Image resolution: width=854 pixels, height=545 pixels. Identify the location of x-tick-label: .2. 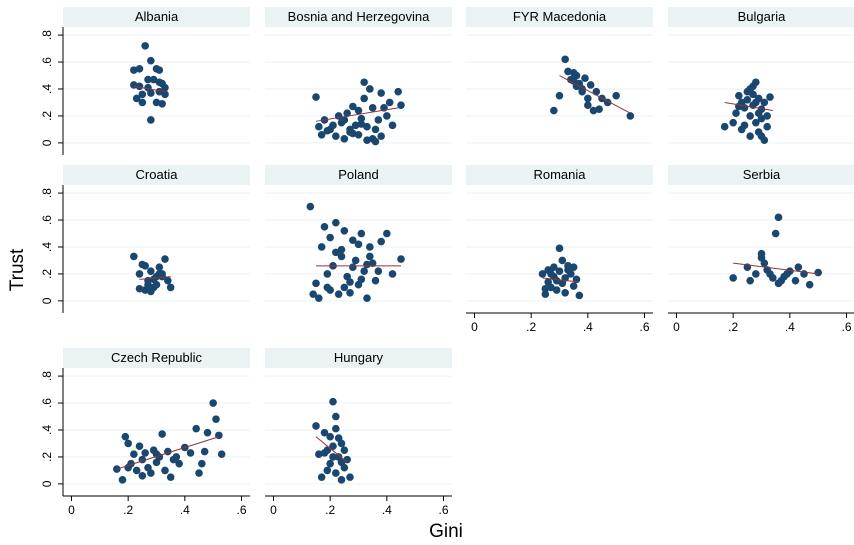
(330, 510).